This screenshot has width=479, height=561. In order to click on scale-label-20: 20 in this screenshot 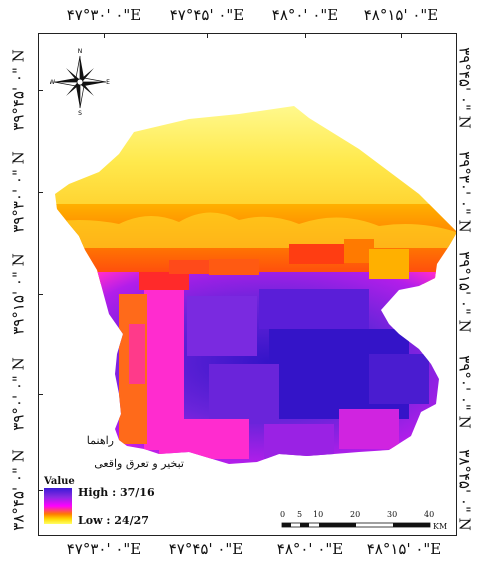, I will do `click(355, 514)`.